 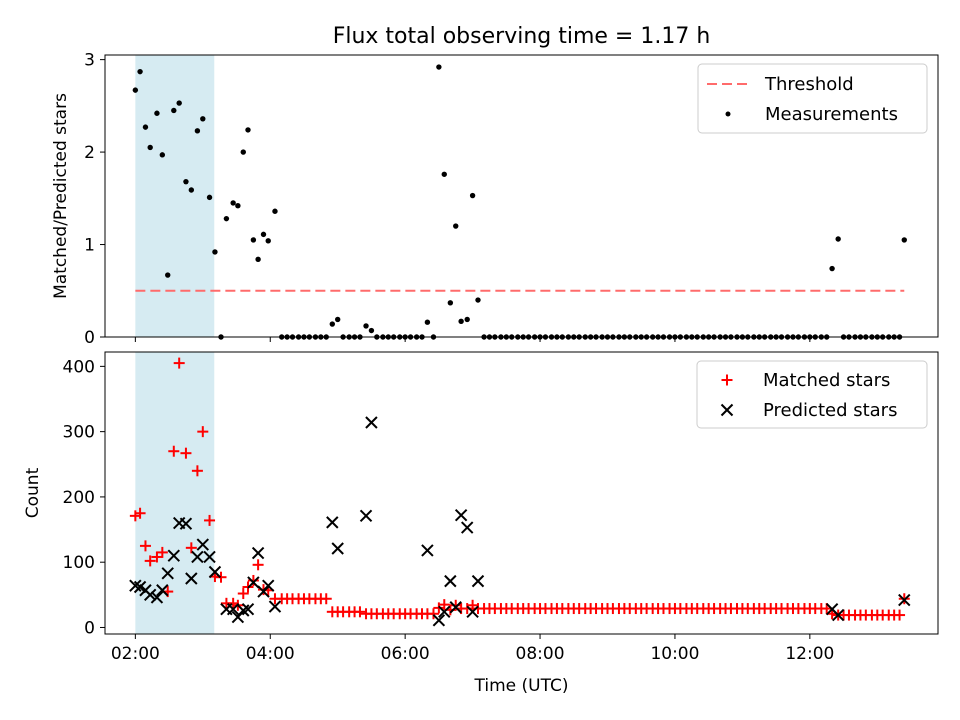 What do you see at coordinates (809, 654) in the screenshot?
I see `x-tick-label: 12:00` at bounding box center [809, 654].